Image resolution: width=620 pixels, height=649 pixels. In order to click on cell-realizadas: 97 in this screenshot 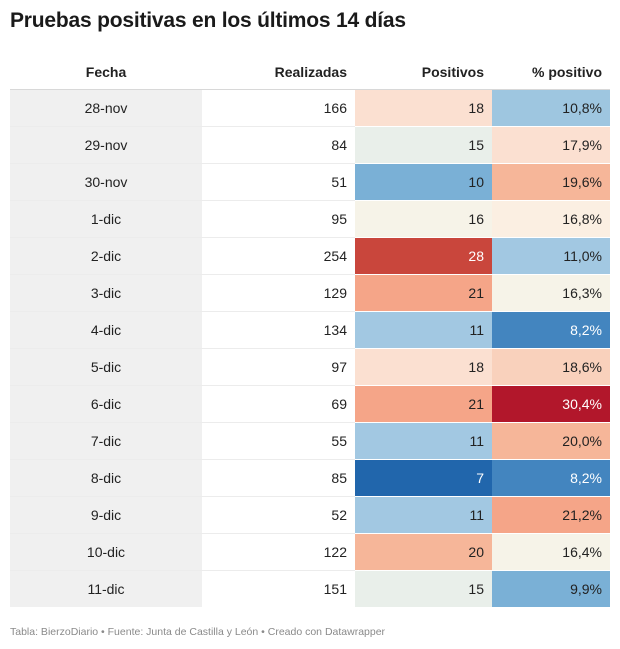, I will do `click(278, 367)`.